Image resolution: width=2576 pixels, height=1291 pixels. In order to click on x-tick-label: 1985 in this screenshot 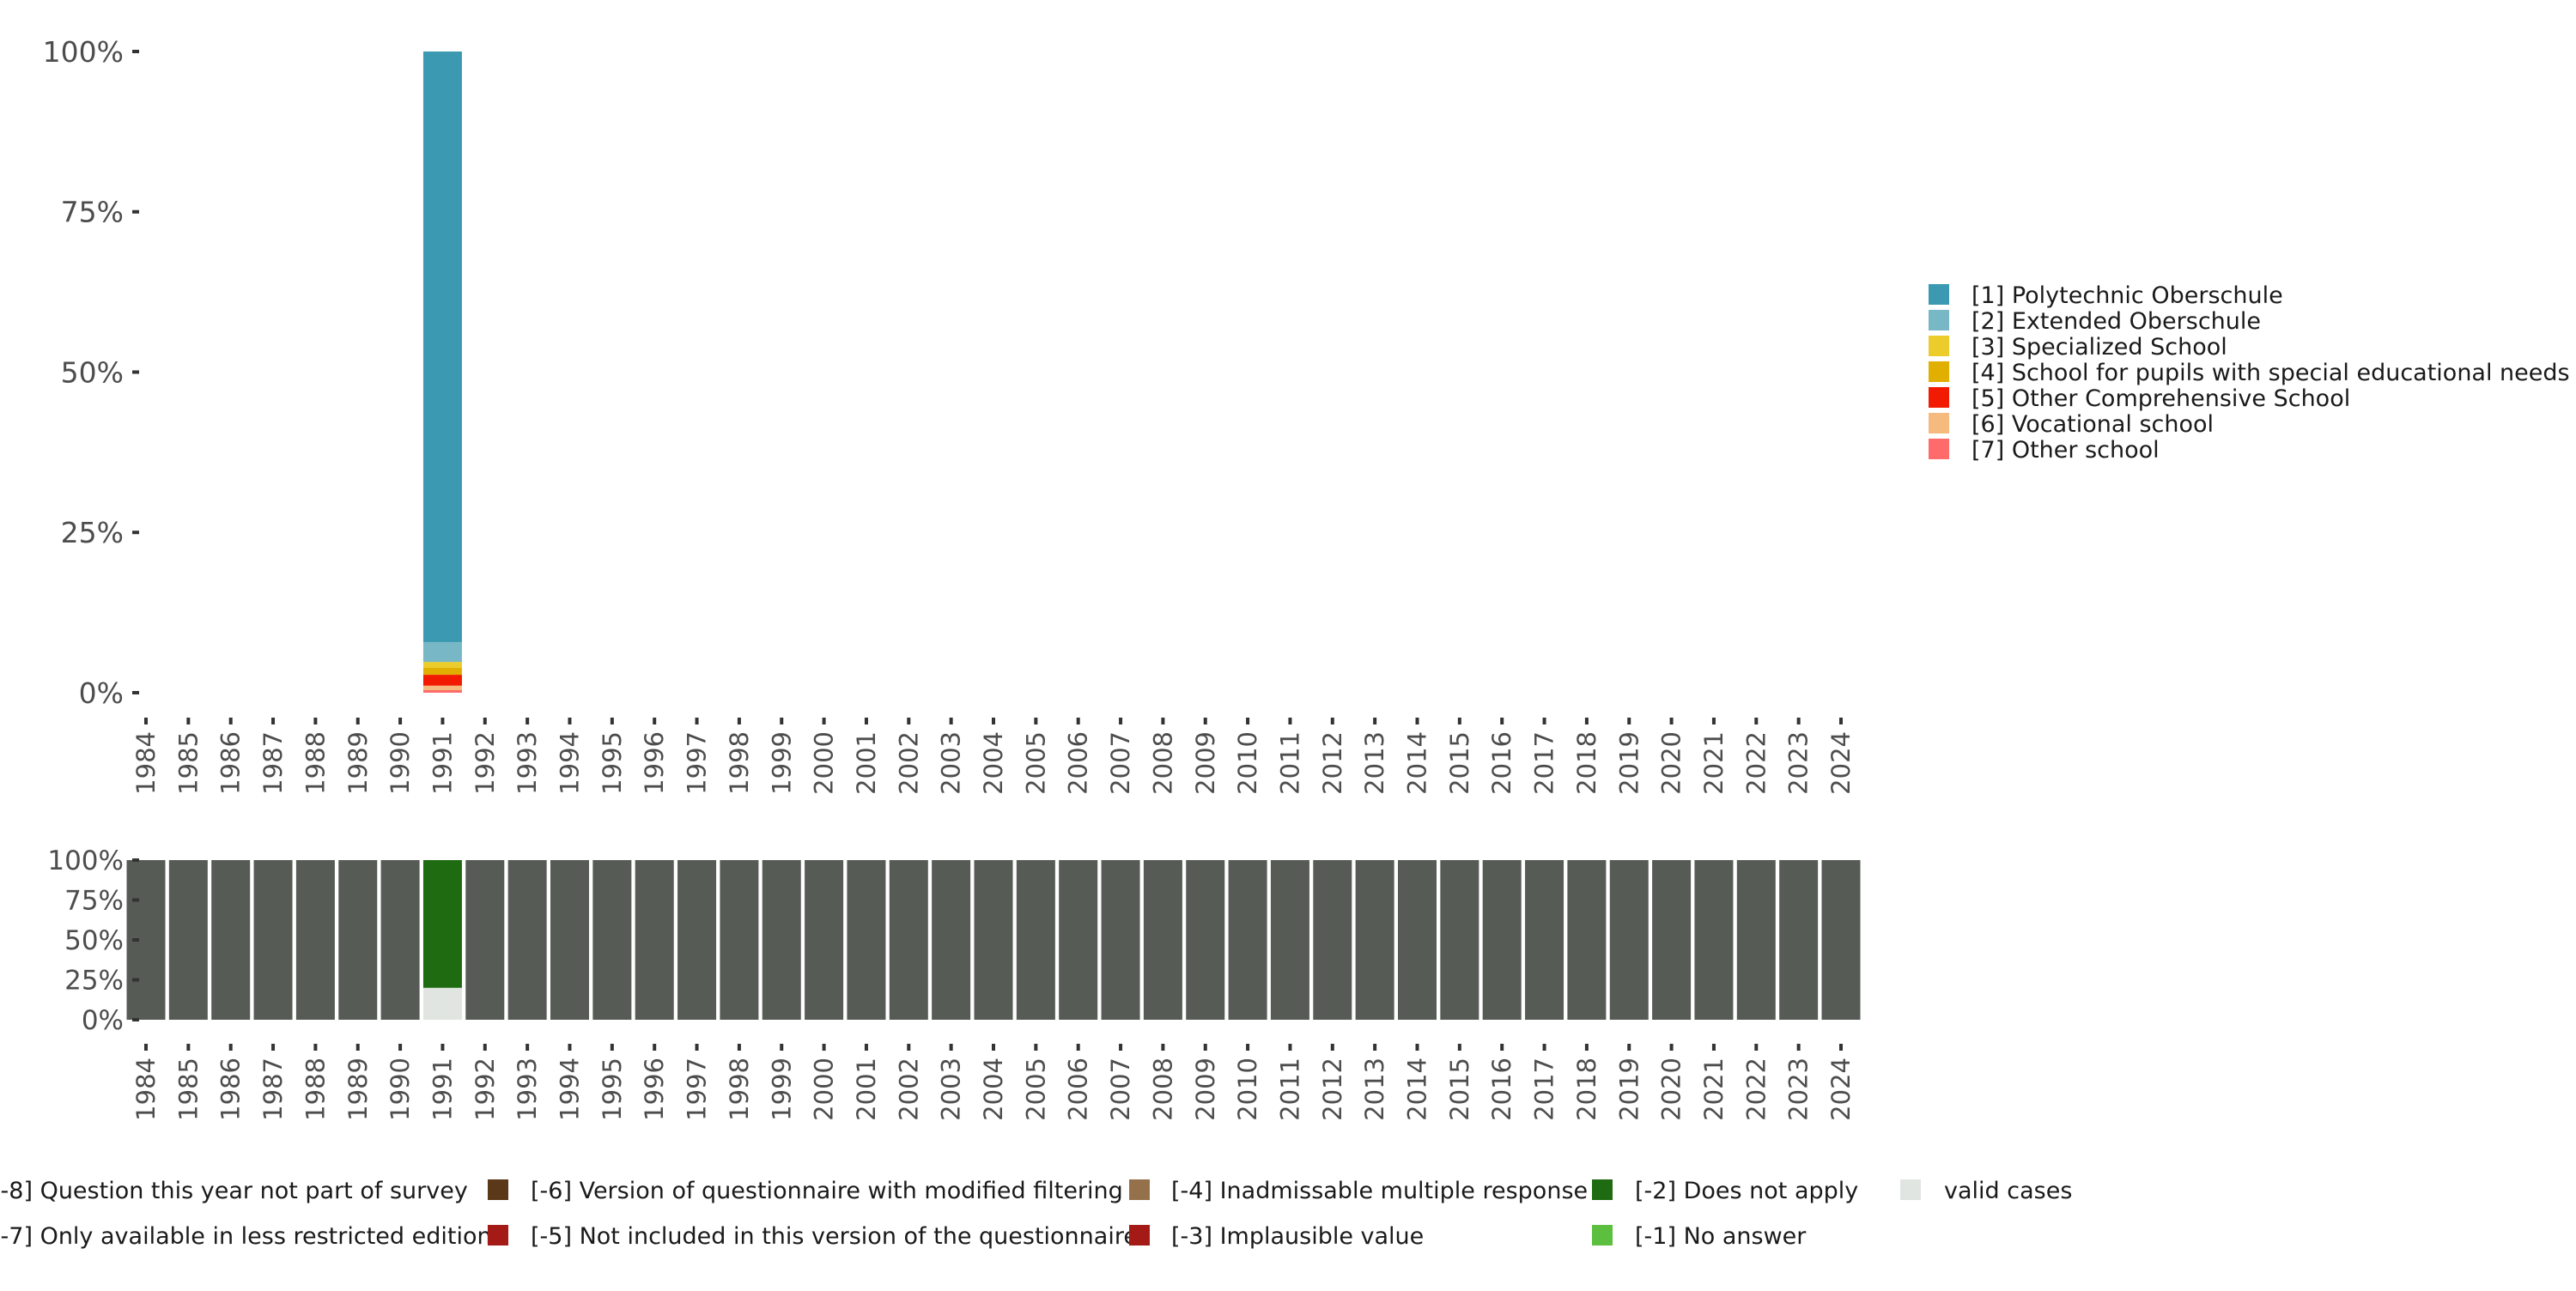, I will do `click(188, 763)`.